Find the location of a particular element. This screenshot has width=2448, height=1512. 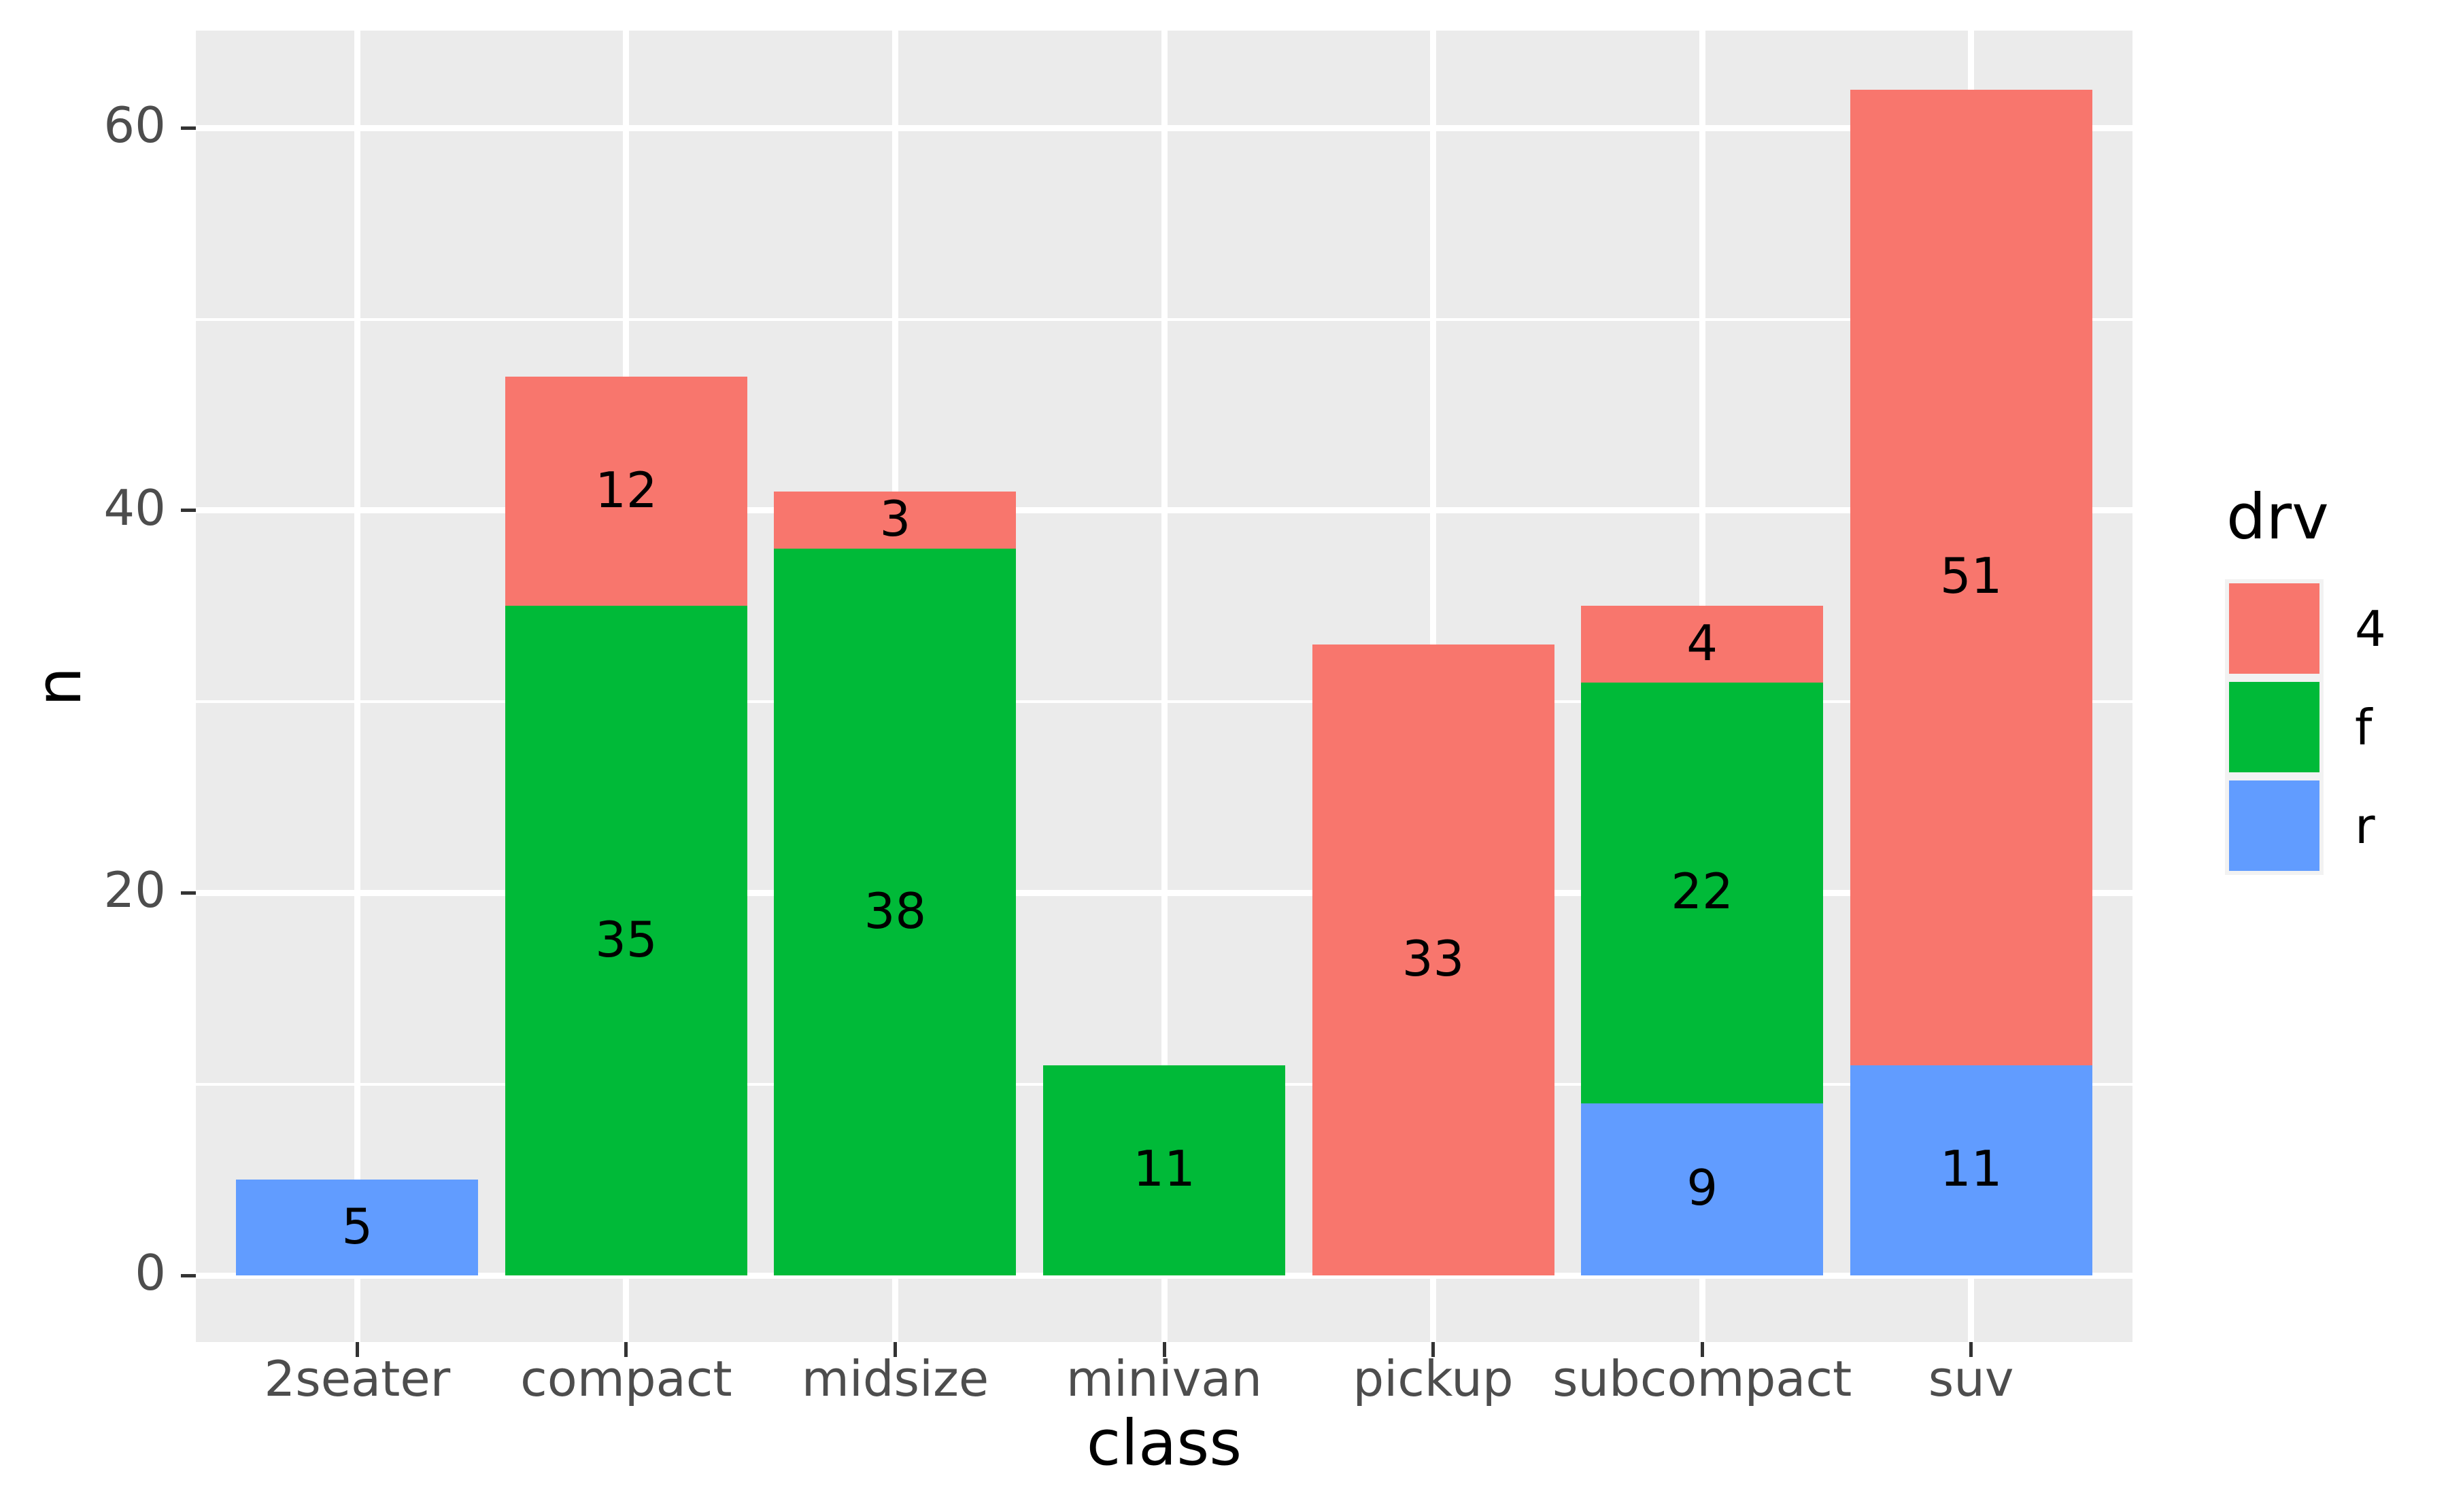

bar-value-label: 12 is located at coordinates (627, 490).